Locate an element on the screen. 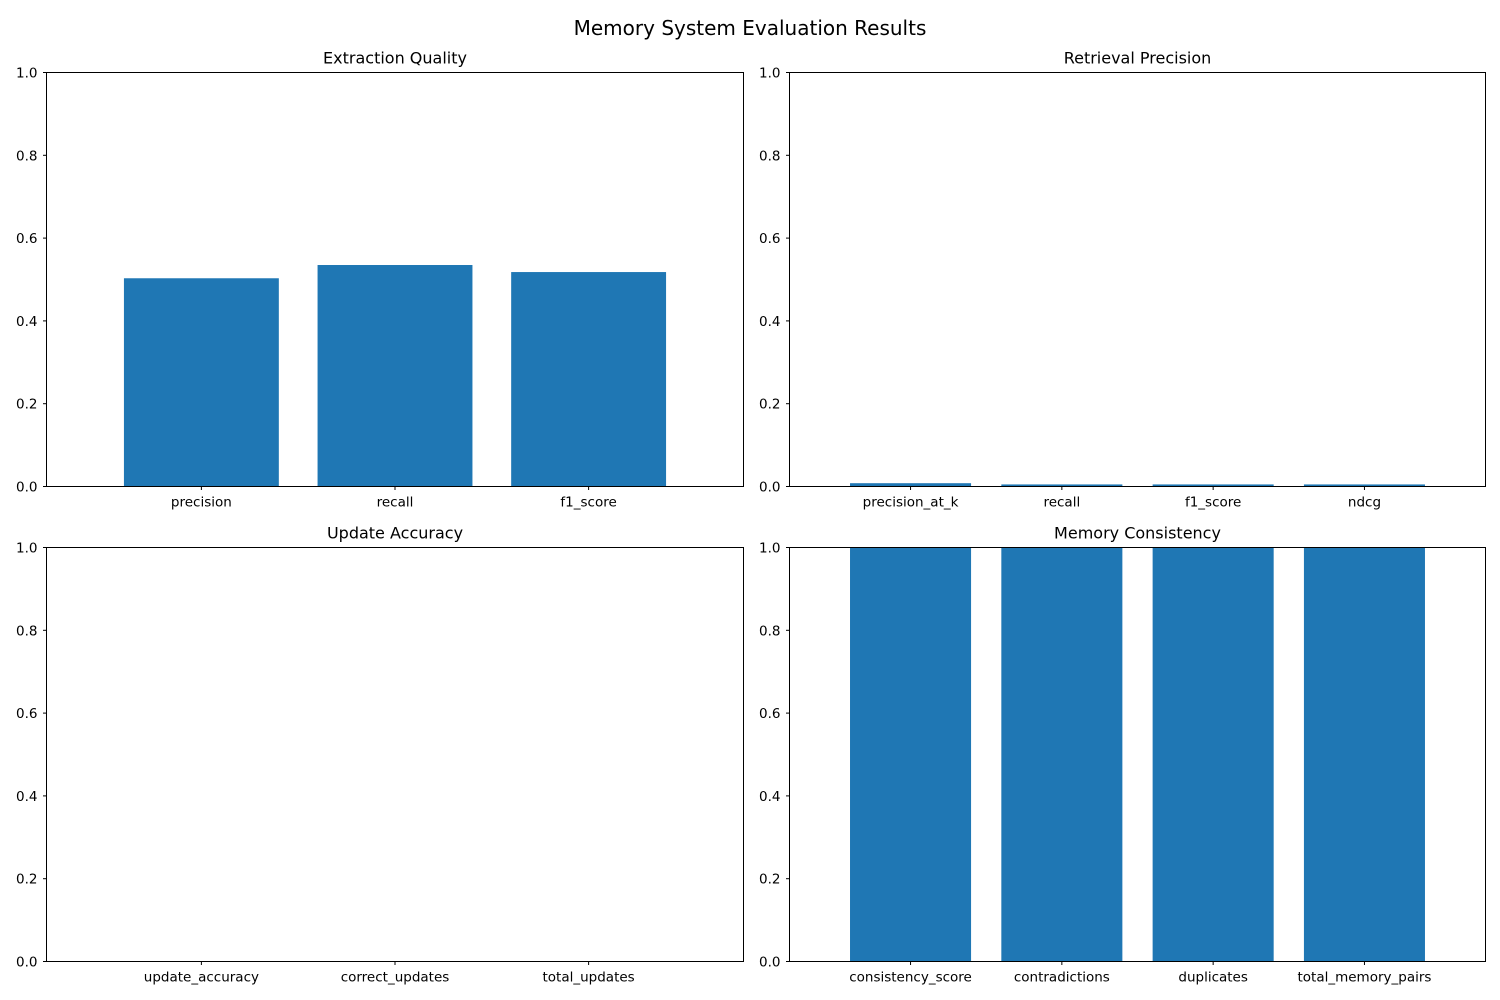  bar-precision_at_k is located at coordinates (911, 485).